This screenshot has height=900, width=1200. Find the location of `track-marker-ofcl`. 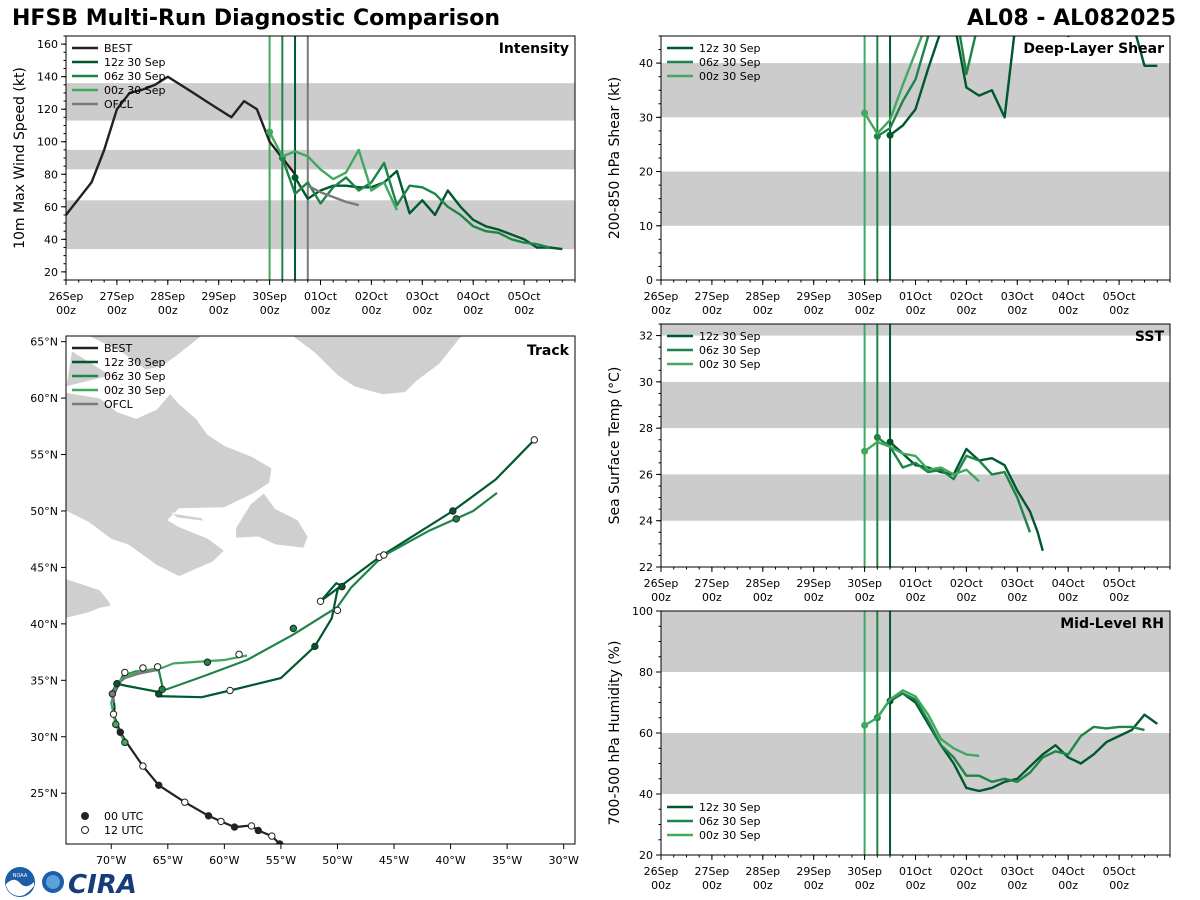

track-marker-ofcl is located at coordinates (112, 694).